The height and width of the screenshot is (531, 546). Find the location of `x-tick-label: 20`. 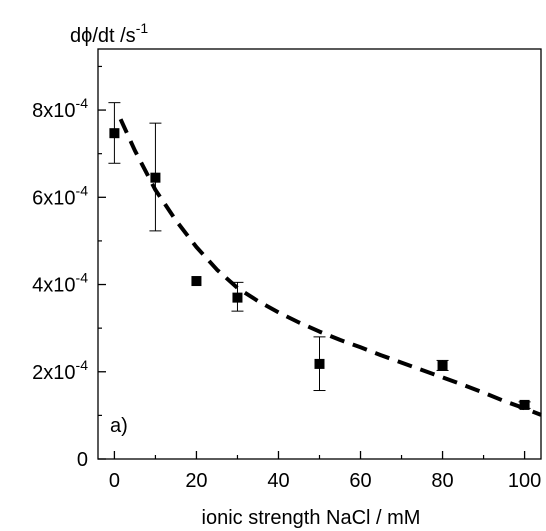

x-tick-label: 20 is located at coordinates (196, 481).